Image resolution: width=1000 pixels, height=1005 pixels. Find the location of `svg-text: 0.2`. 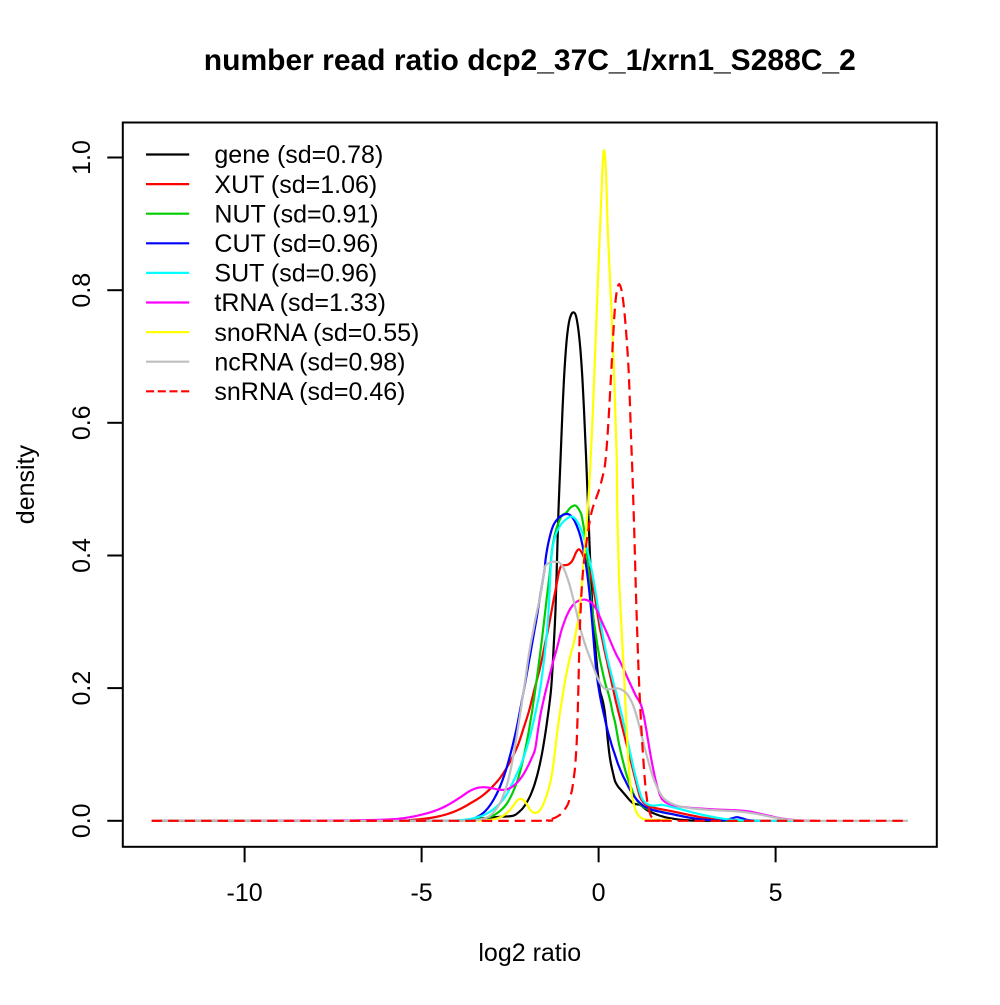

svg-text: 0.2 is located at coordinates (82, 688).